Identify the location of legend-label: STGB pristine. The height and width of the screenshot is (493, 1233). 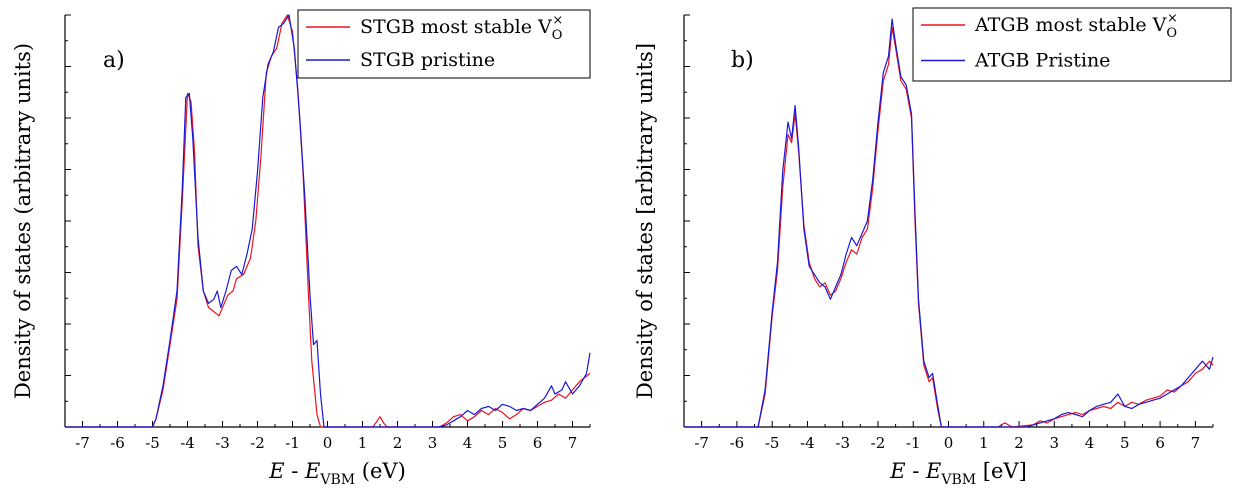
(427, 60).